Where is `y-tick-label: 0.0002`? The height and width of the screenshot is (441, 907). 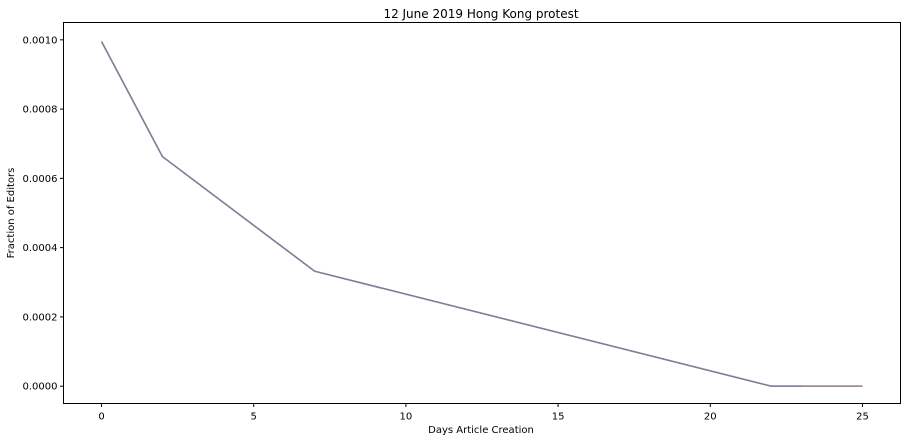
y-tick-label: 0.0002 is located at coordinates (40, 317).